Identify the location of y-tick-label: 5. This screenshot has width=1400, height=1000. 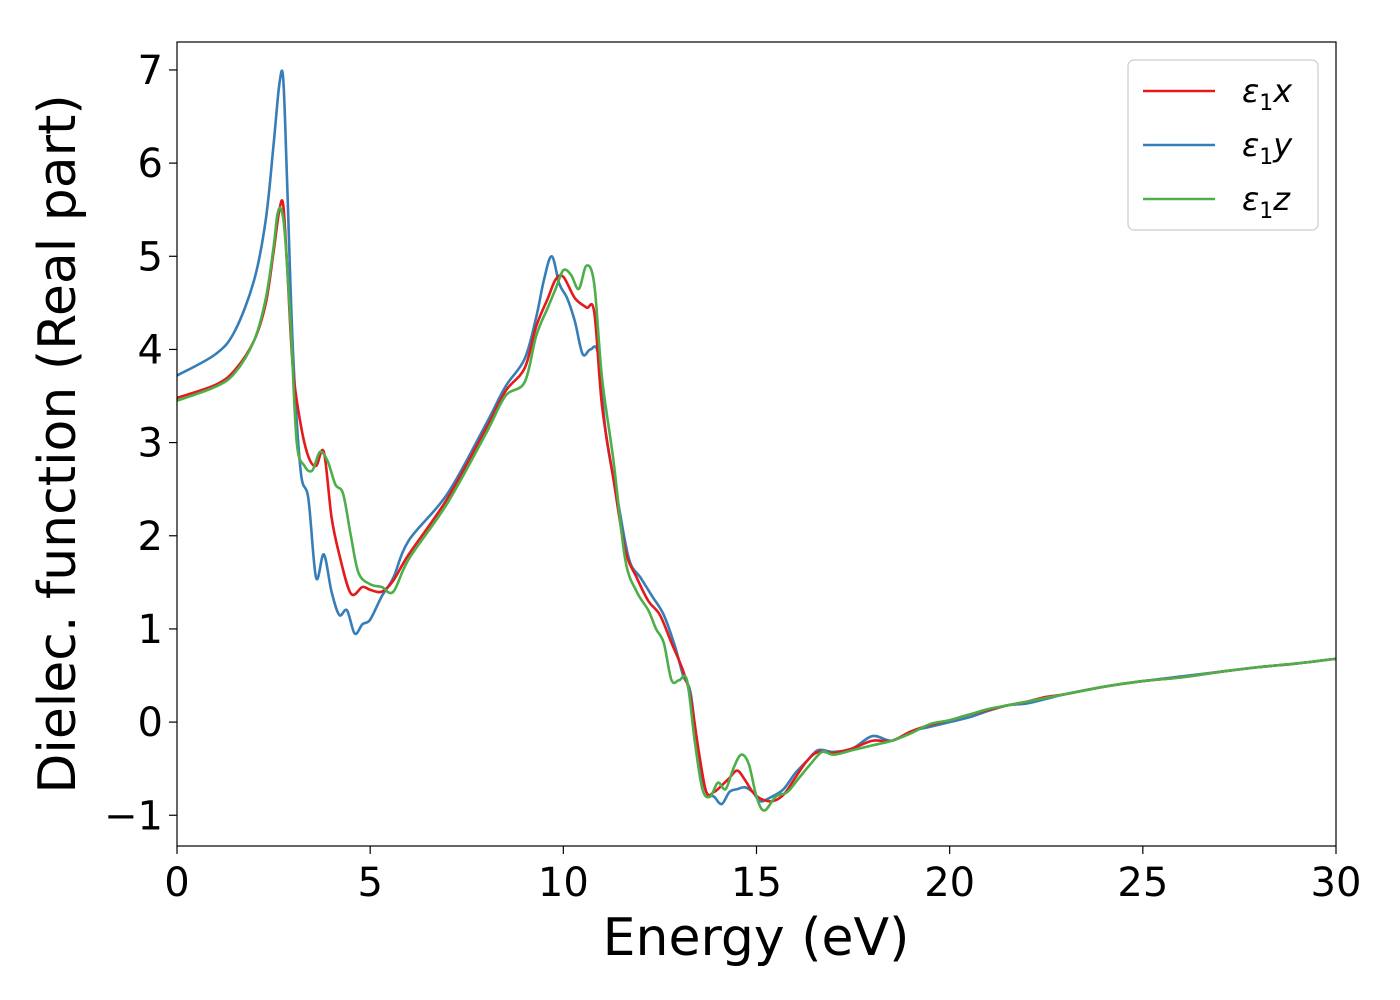
(150, 257).